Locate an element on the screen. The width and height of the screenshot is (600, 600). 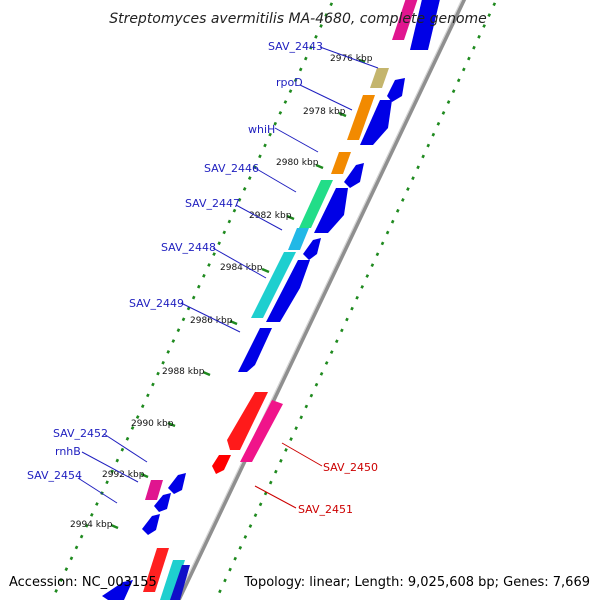
ruler-label: 2992 kbp is located at coordinates (123, 475).